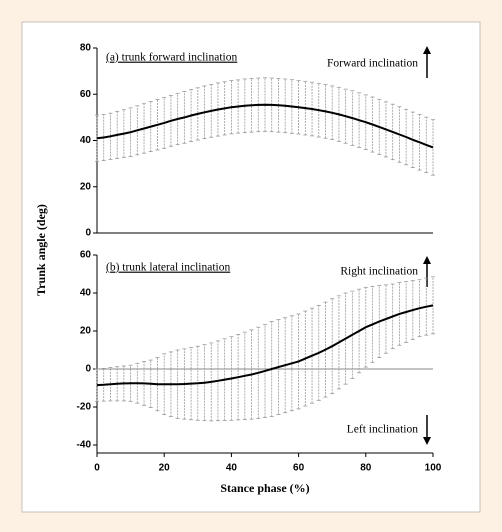  What do you see at coordinates (168, 268) in the screenshot?
I see `annotation: (b) trunk lateral inclination` at bounding box center [168, 268].